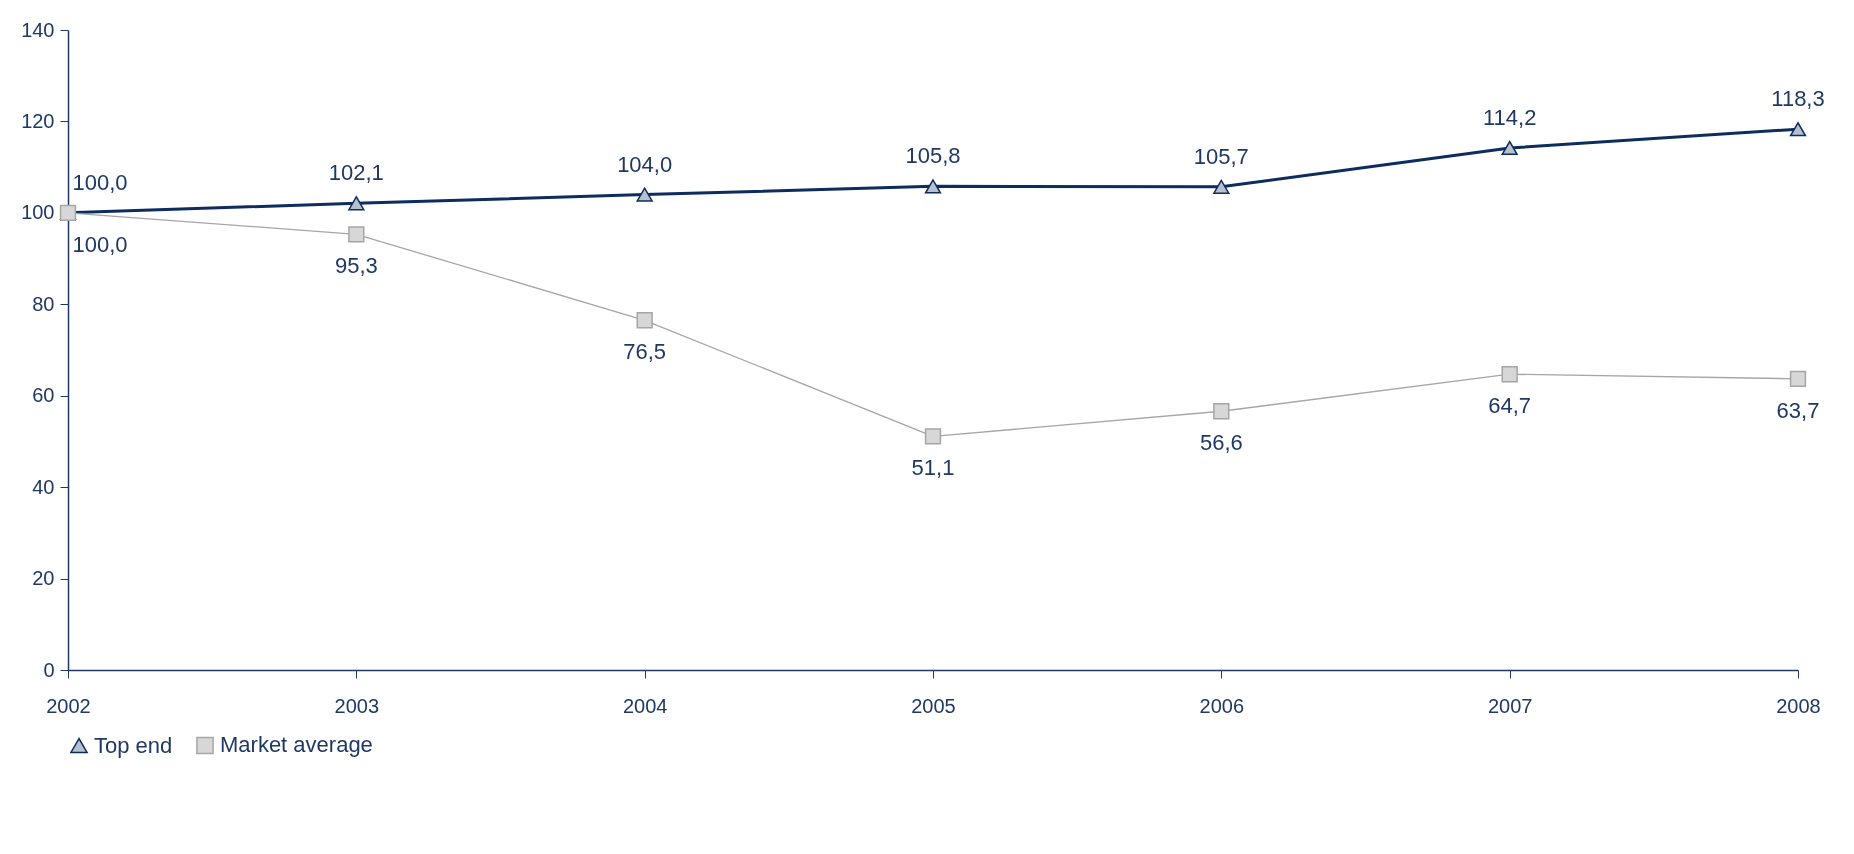  I want to click on x-tick-label: 2007, so click(1510, 705).